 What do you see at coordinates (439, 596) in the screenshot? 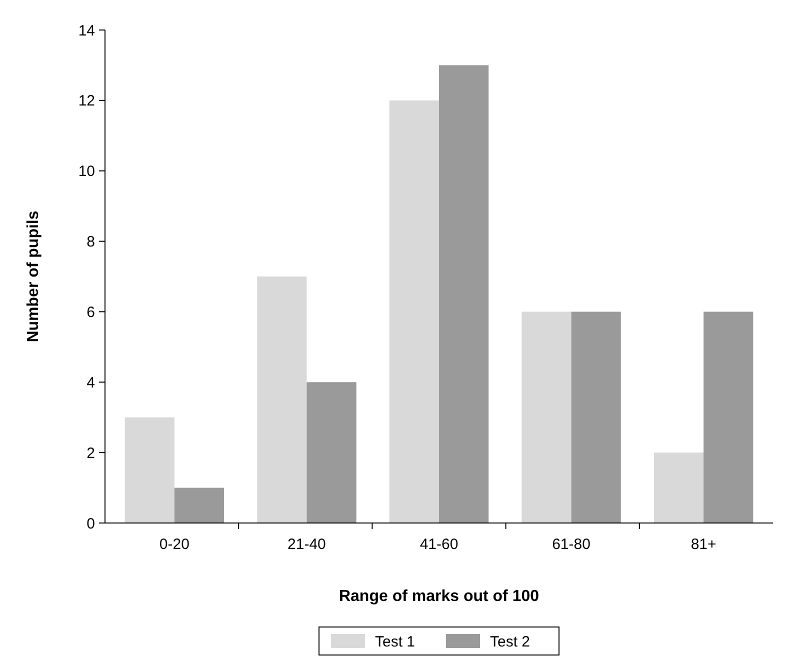
I see `x-axis-title: Range of marks out of 100` at bounding box center [439, 596].